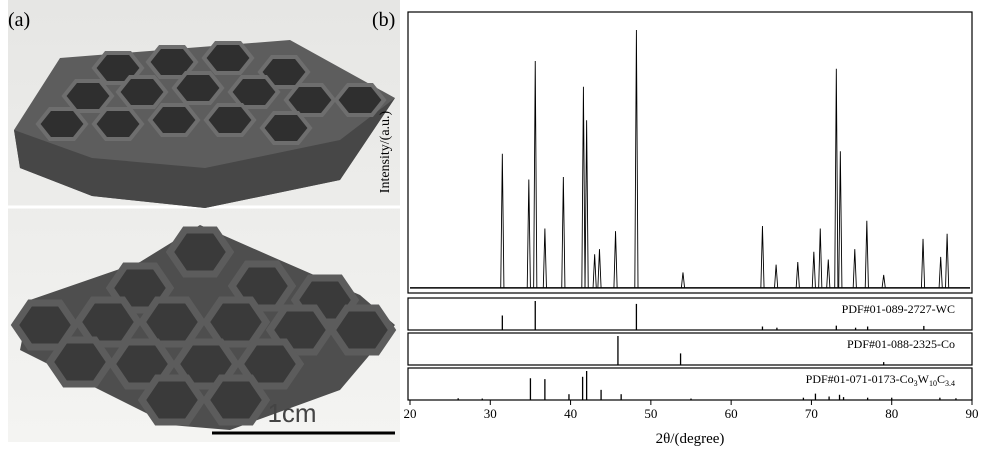 The height and width of the screenshot is (451, 982). What do you see at coordinates (385, 151) in the screenshot?
I see `y-axis-label: Intensity/(a.u.)` at bounding box center [385, 151].